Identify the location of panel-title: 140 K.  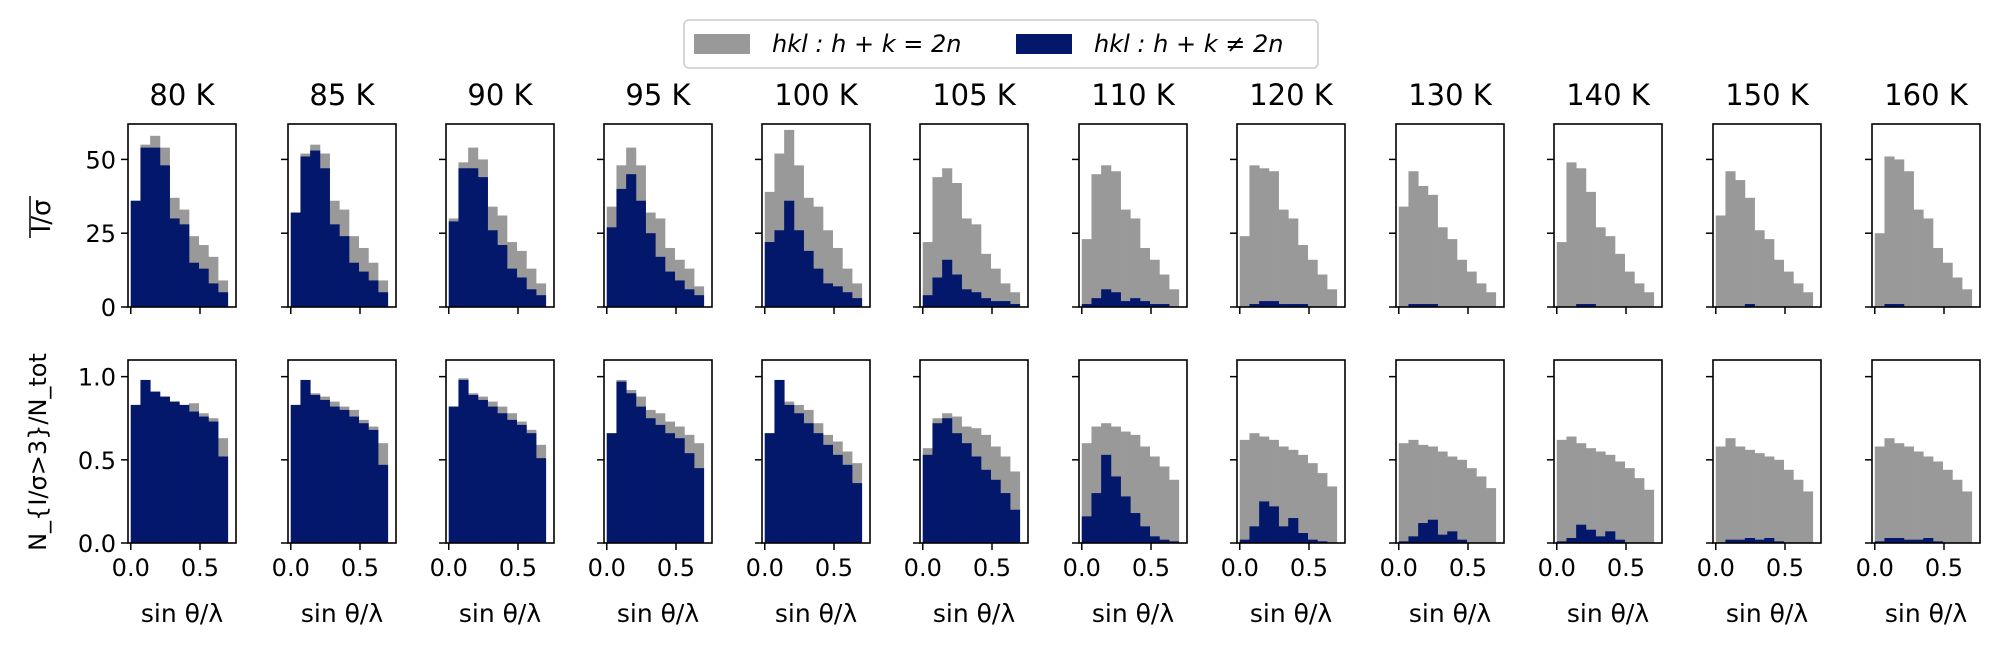
(1608, 95).